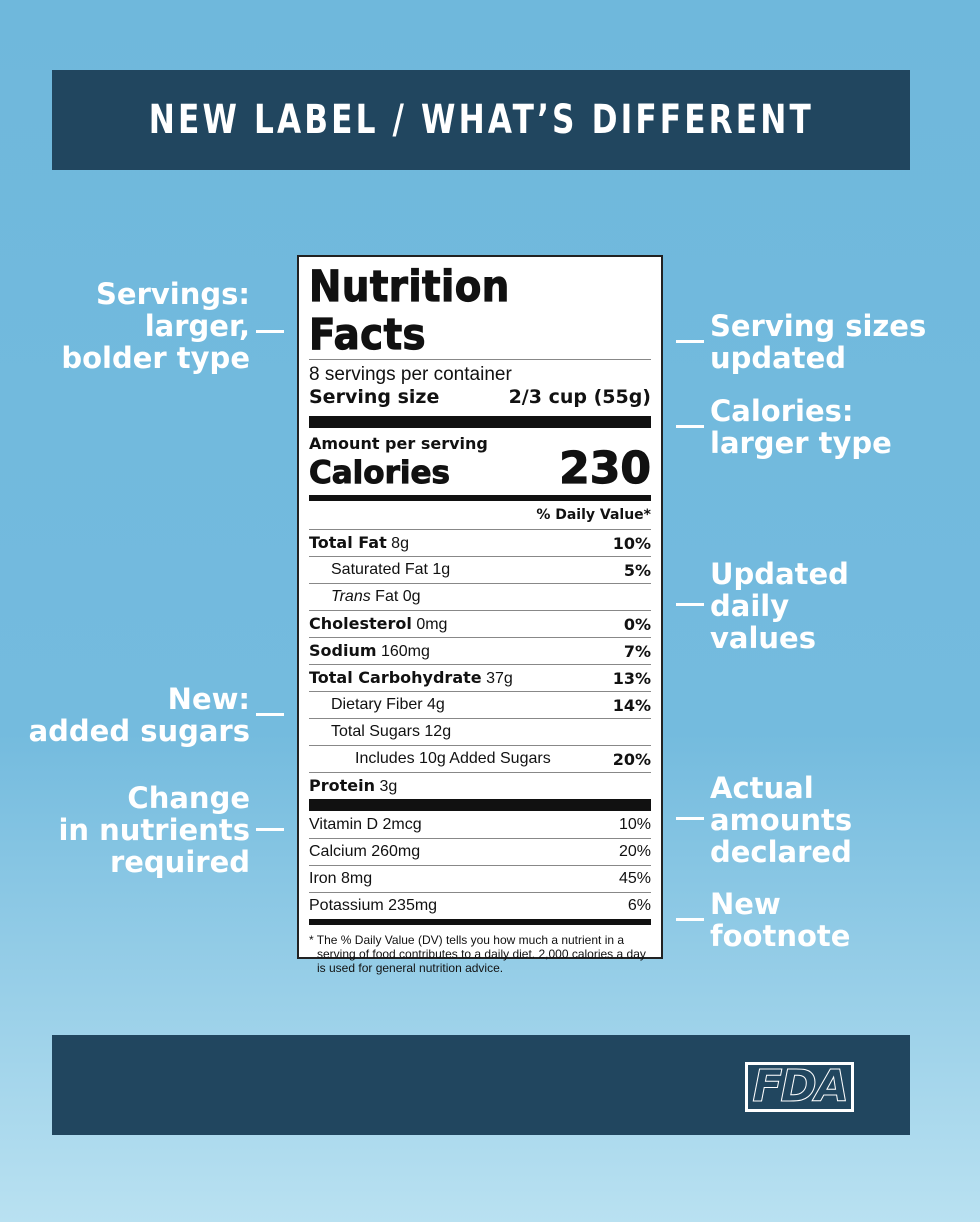  Describe the element at coordinates (799, 1086) in the screenshot. I see `fda-logo: FDA` at that location.